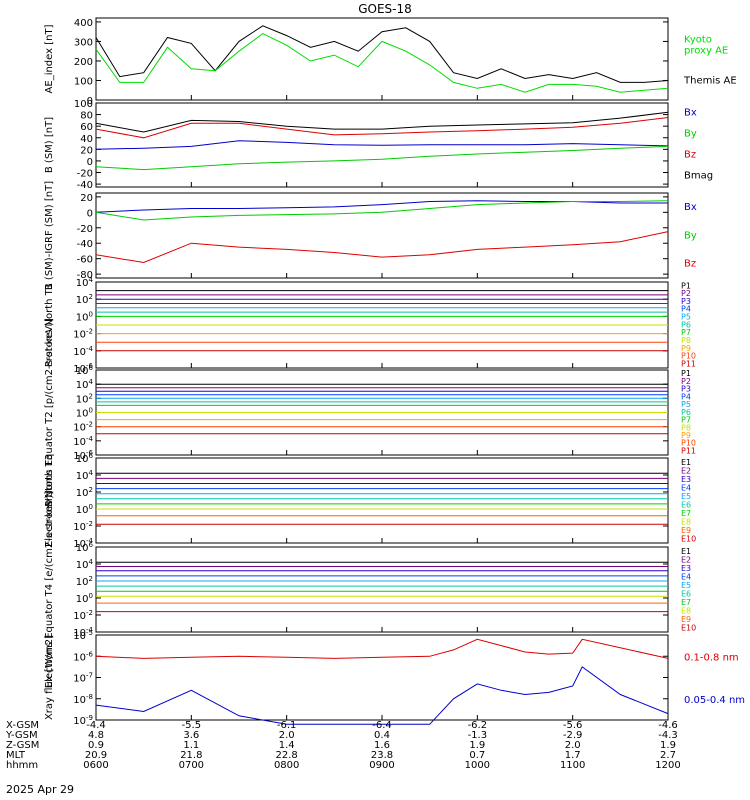  Describe the element at coordinates (49, 145) in the screenshot. I see `y-axis-label: B (SM) [nT]` at that location.